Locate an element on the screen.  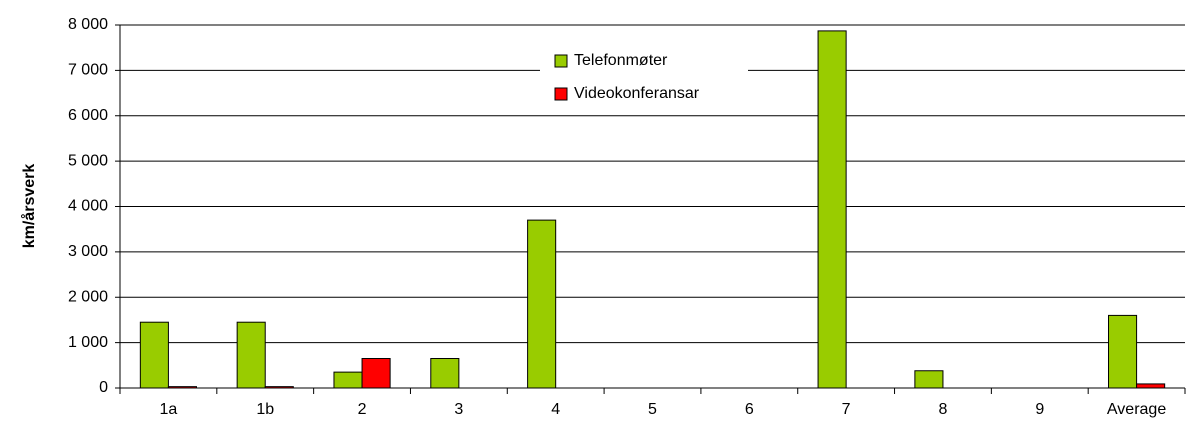
x-tick-label: 4 is located at coordinates (555, 409).